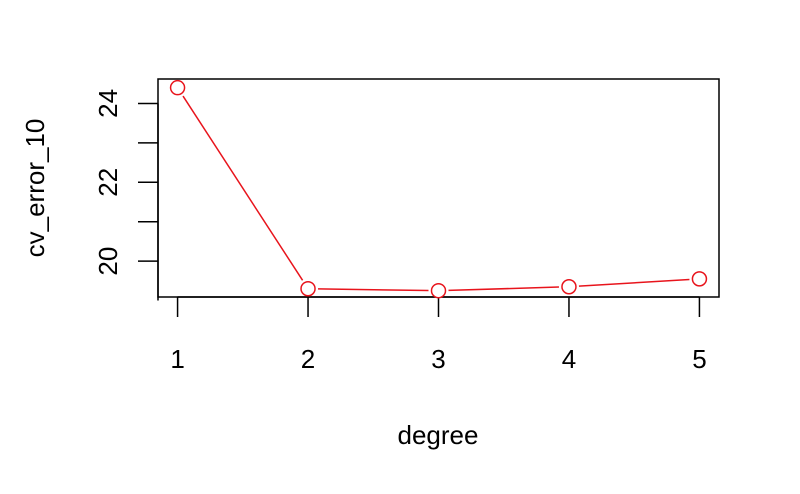 The height and width of the screenshot is (494, 800). What do you see at coordinates (438, 335) in the screenshot?
I see `x-axis: 1 2 3 4 5` at bounding box center [438, 335].